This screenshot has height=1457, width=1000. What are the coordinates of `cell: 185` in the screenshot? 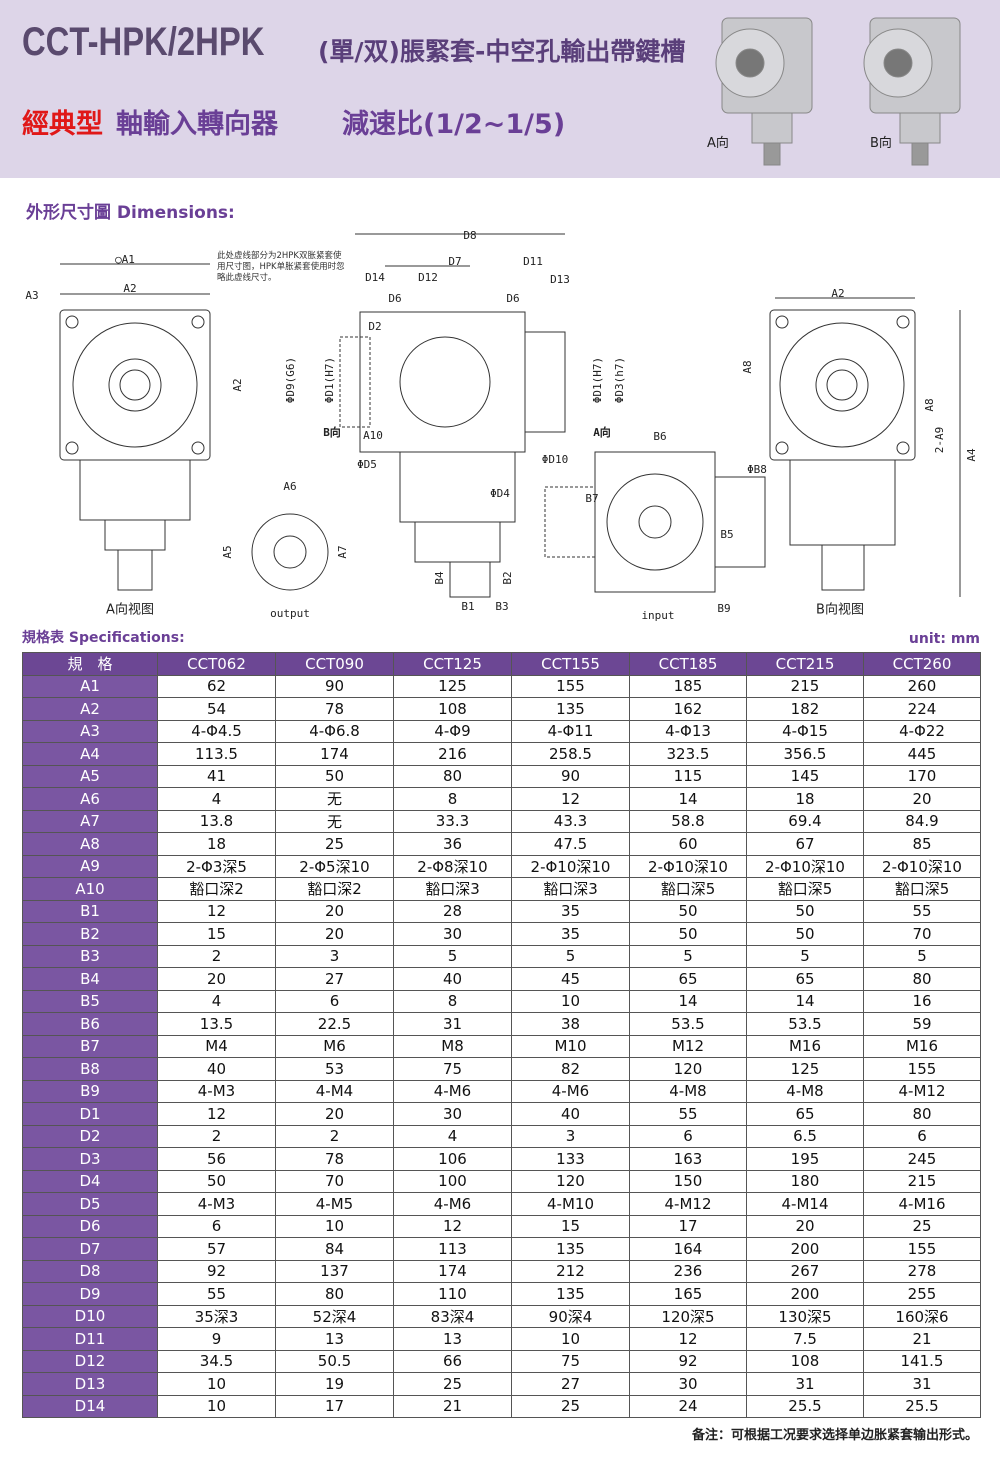 It's located at (688, 686).